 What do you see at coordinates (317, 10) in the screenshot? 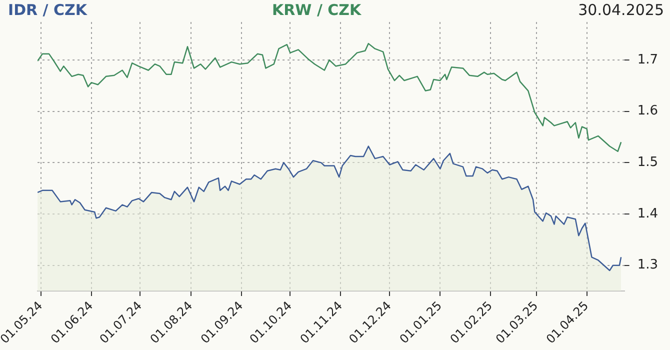
I see `series-label: KRW / CZK` at bounding box center [317, 10].